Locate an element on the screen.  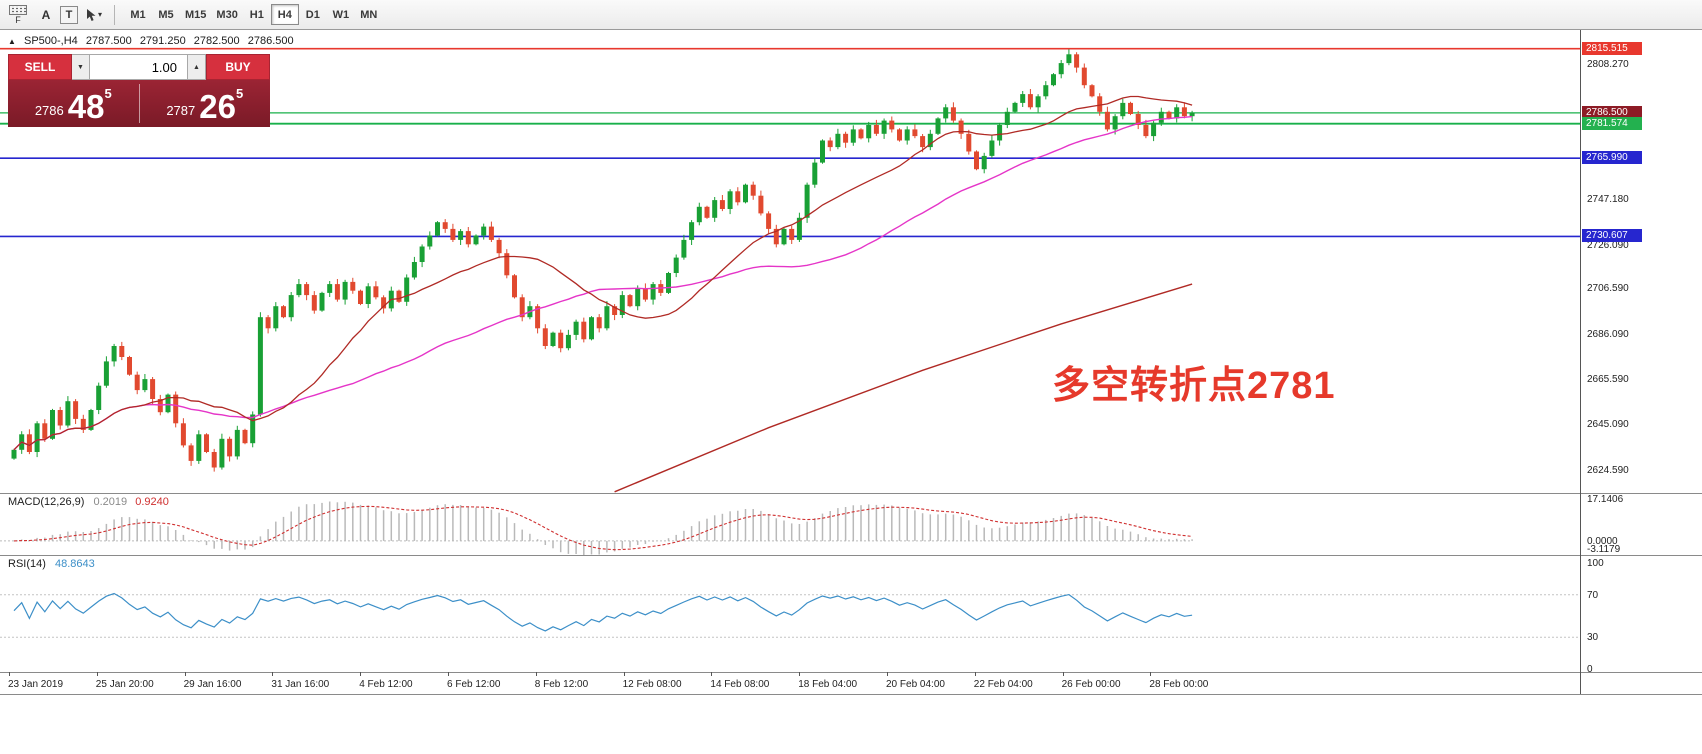
rsi-name: RSI(14) is located at coordinates (27, 564).